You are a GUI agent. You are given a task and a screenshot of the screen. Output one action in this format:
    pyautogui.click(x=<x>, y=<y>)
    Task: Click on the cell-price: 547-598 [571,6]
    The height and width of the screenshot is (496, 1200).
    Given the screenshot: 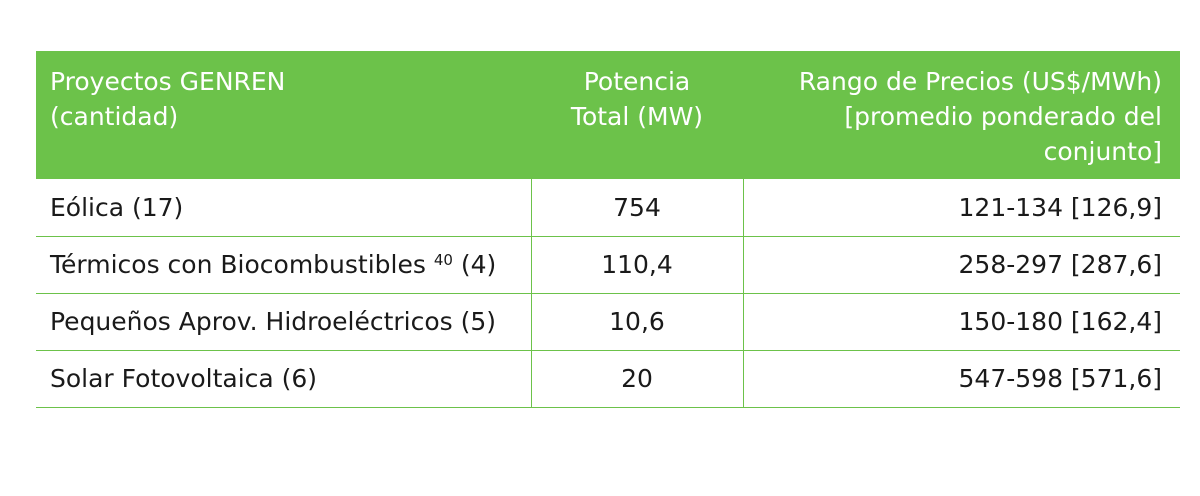 What is the action you would take?
    pyautogui.click(x=961, y=379)
    